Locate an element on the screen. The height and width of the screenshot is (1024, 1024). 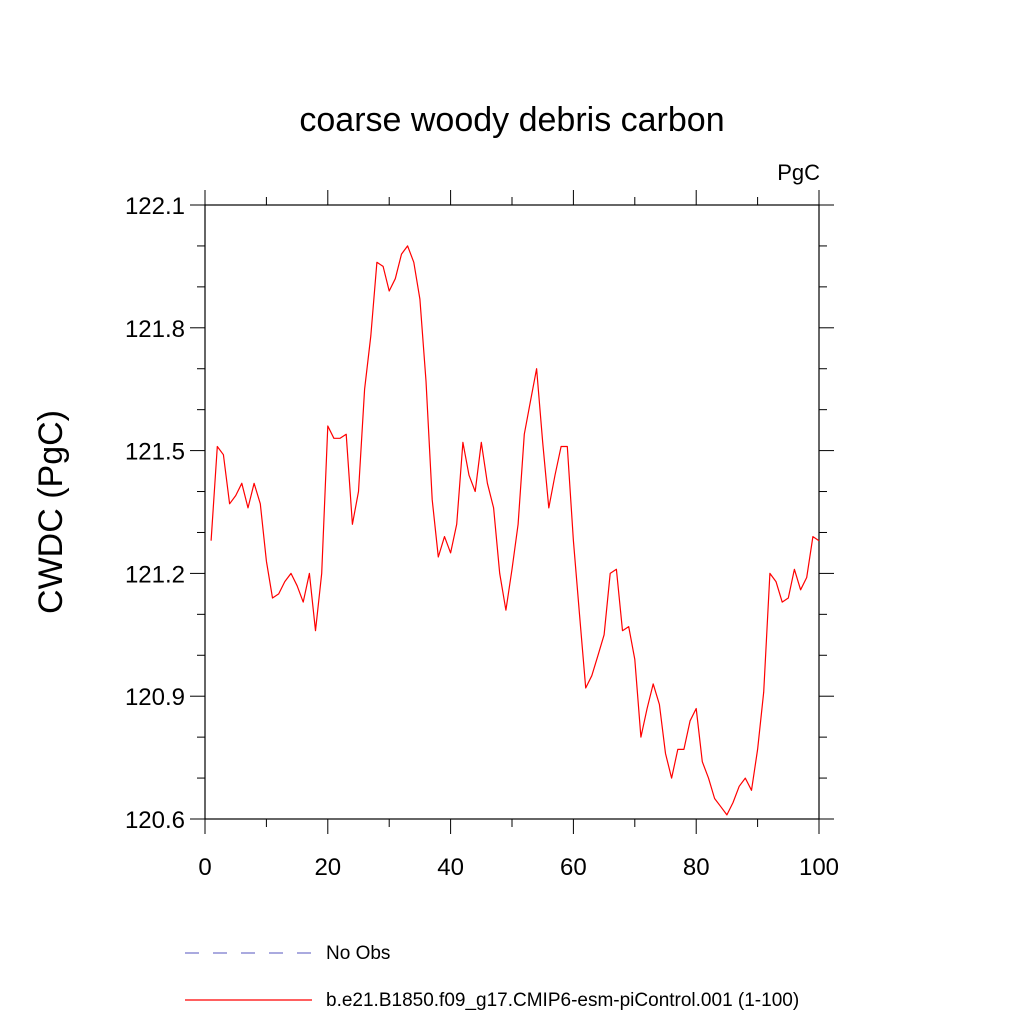
y-tick-label: 120.9 is located at coordinates (155, 697).